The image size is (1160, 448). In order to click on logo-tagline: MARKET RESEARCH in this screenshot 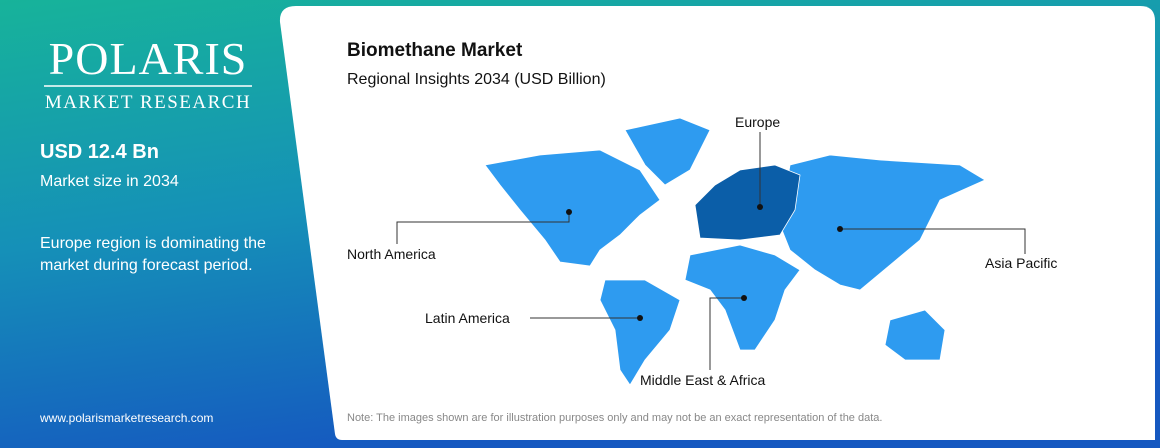, I will do `click(148, 102)`.